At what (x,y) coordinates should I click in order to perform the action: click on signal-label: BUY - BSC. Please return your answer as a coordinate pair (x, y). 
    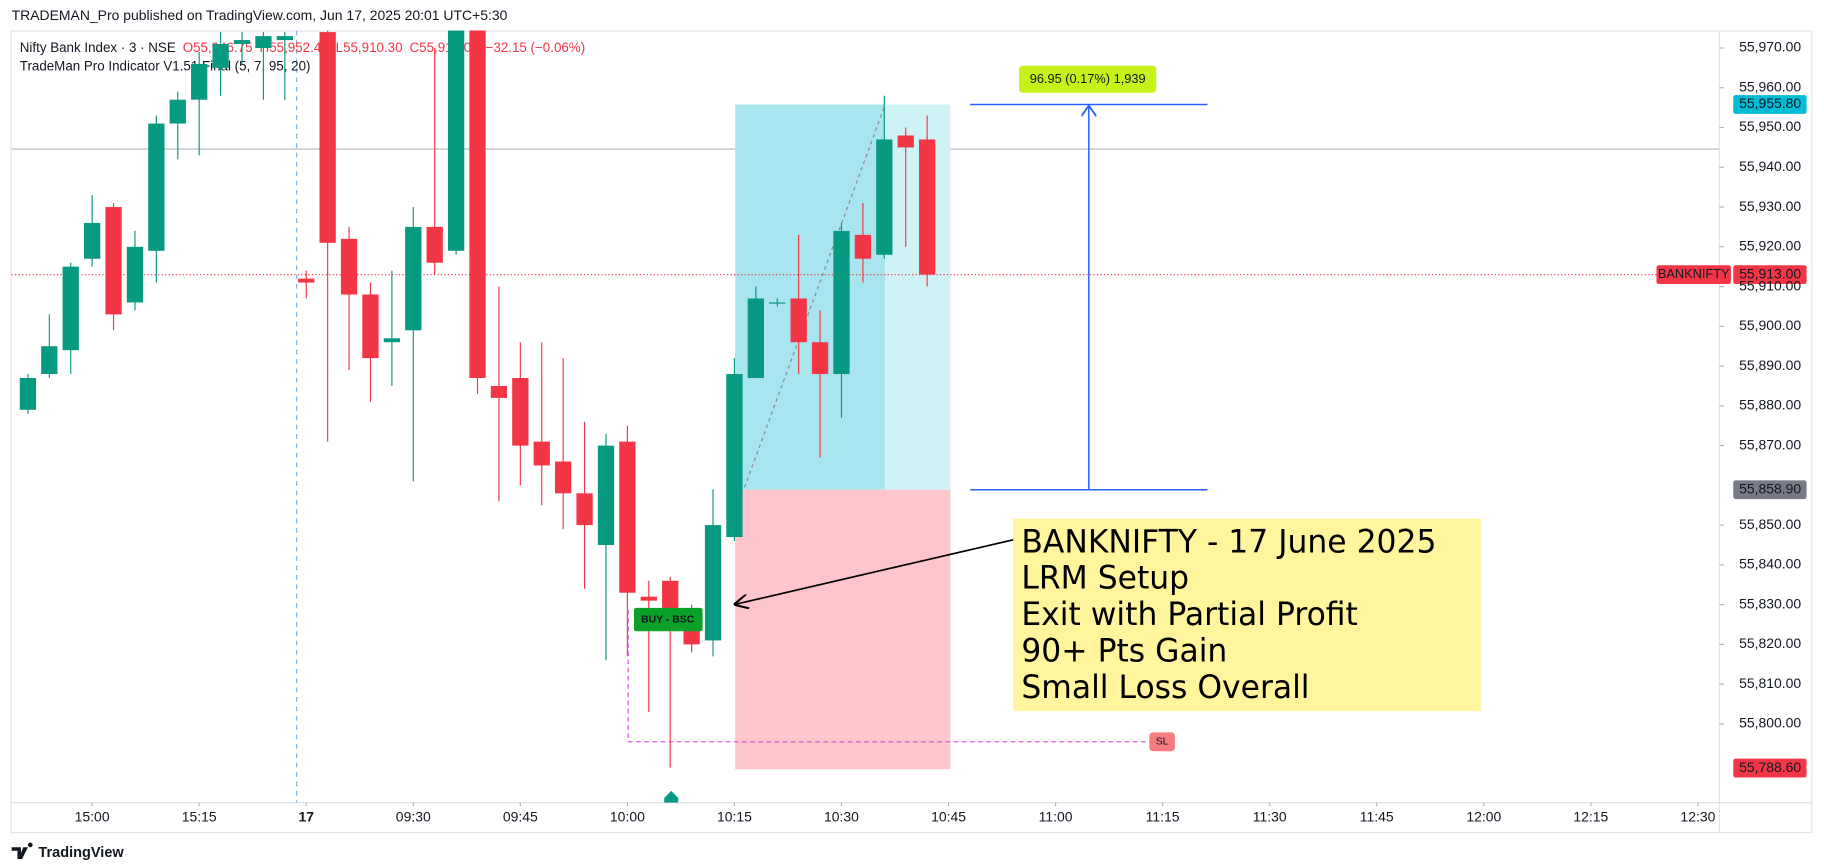
    Looking at the image, I should click on (668, 619).